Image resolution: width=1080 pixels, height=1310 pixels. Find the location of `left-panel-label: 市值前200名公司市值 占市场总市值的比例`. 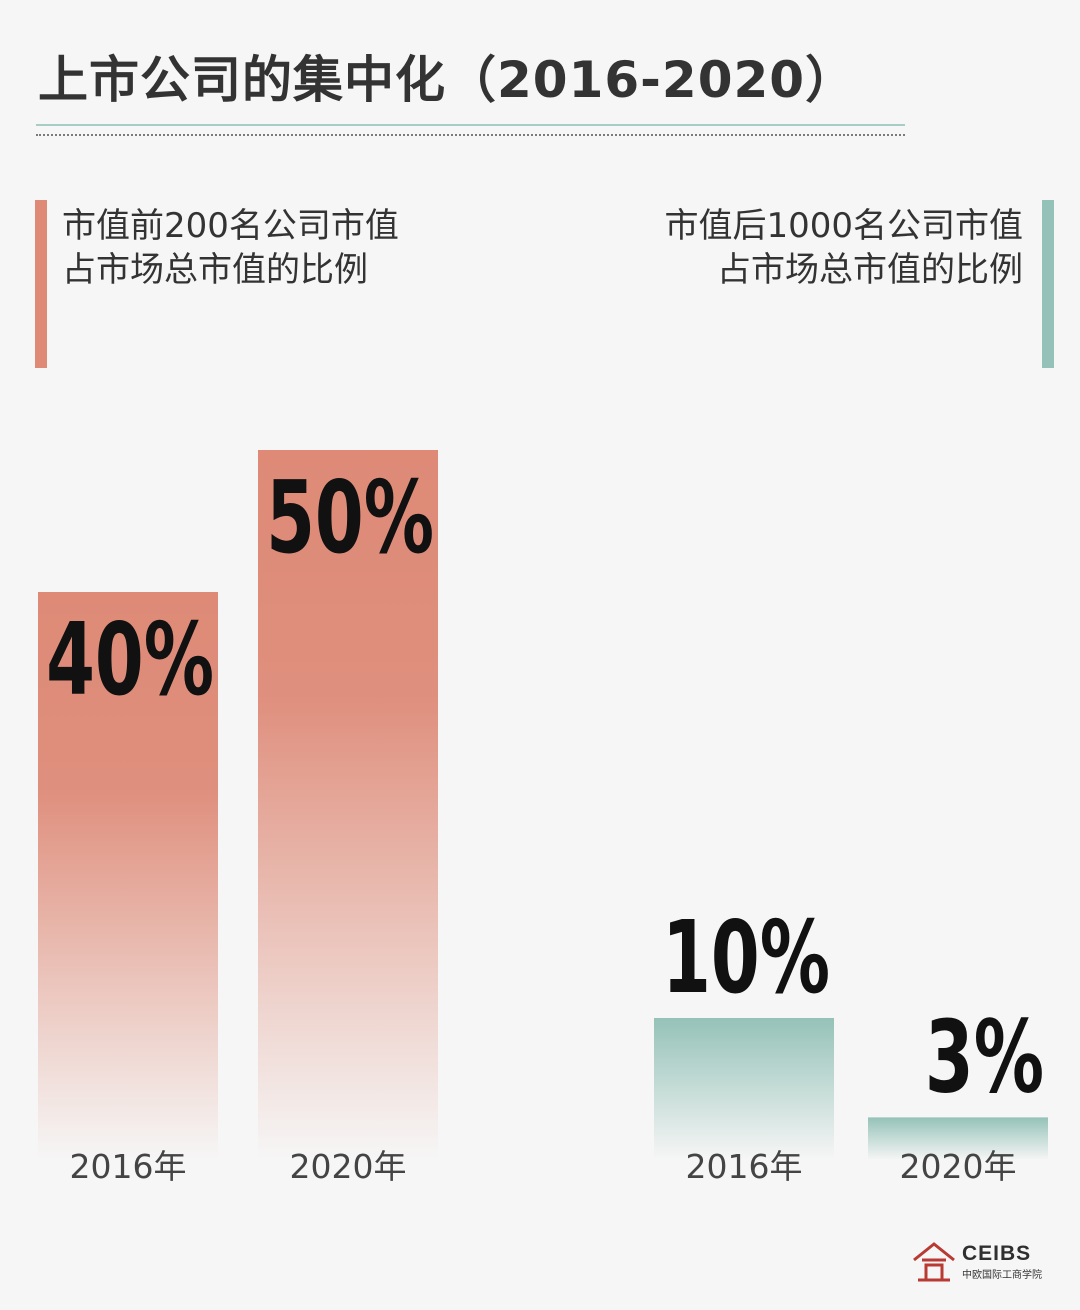

left-panel-label: 市值前200名公司市值 占市场总市值的比例 is located at coordinates (230, 248).